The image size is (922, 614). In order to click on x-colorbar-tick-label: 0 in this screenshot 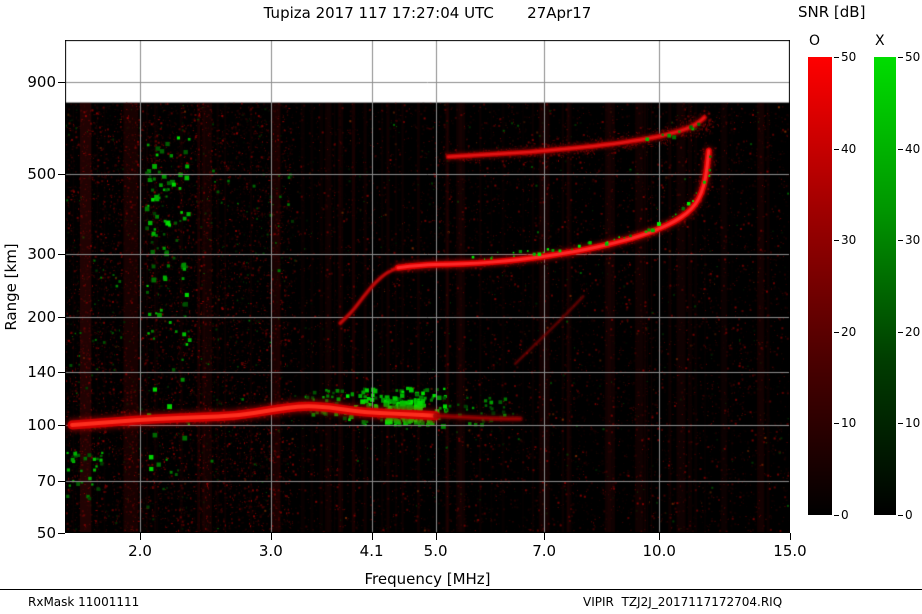, I will do `click(909, 515)`.